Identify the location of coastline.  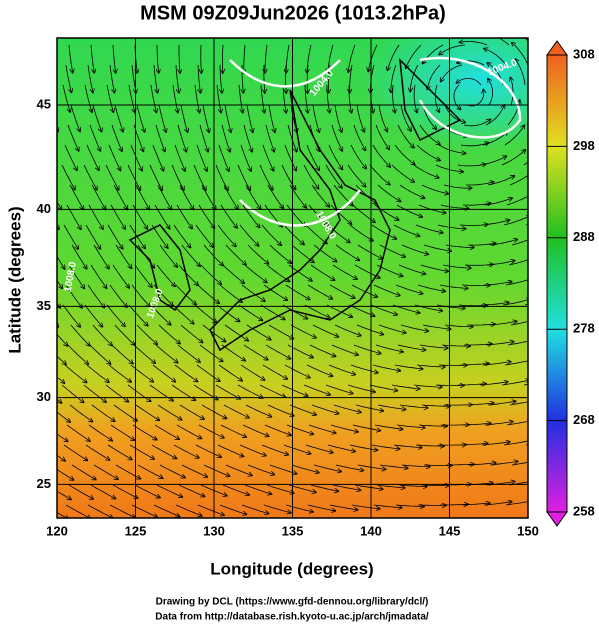
(430, 99).